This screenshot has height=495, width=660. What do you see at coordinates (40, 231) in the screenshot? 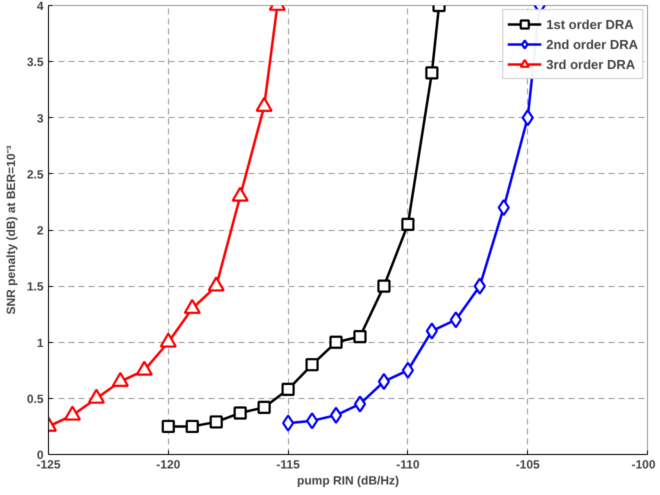
I see `y-tick-label: 2` at bounding box center [40, 231].